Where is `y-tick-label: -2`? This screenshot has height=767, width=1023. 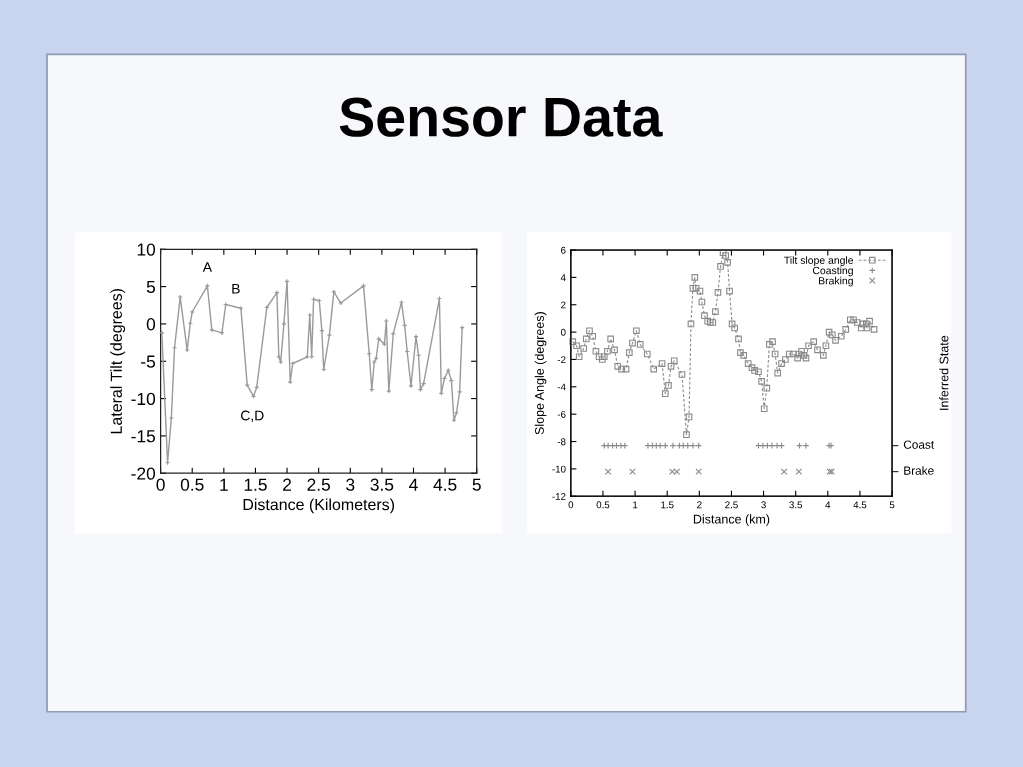
y-tick-label: -2 is located at coordinates (561, 359).